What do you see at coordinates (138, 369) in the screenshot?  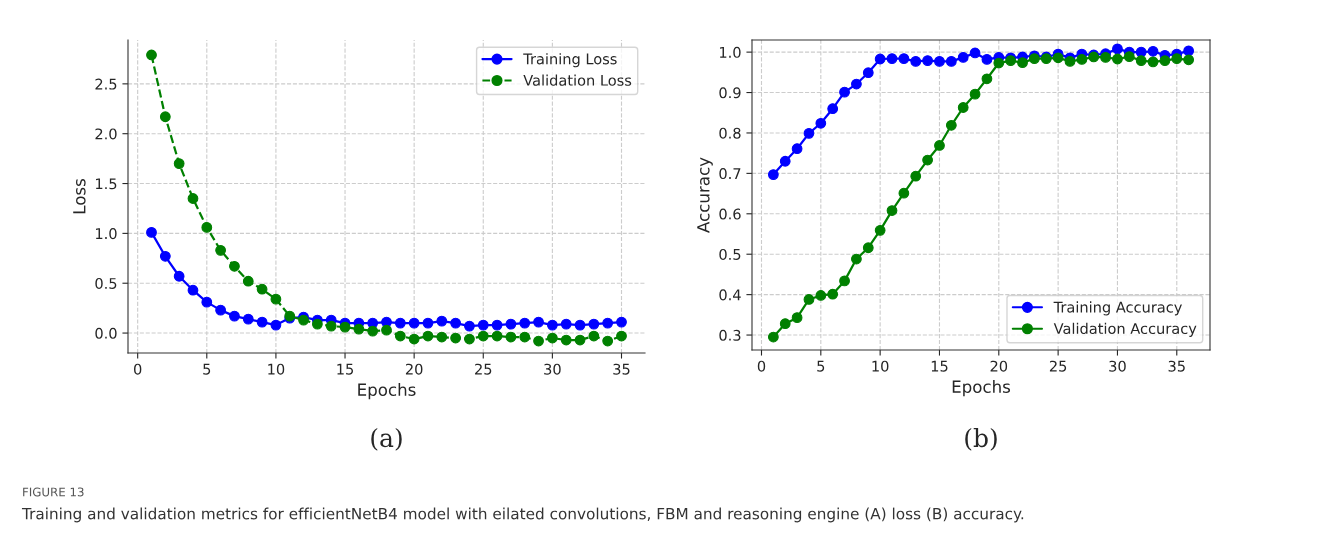 I see `x-tick-label: 0` at bounding box center [138, 369].